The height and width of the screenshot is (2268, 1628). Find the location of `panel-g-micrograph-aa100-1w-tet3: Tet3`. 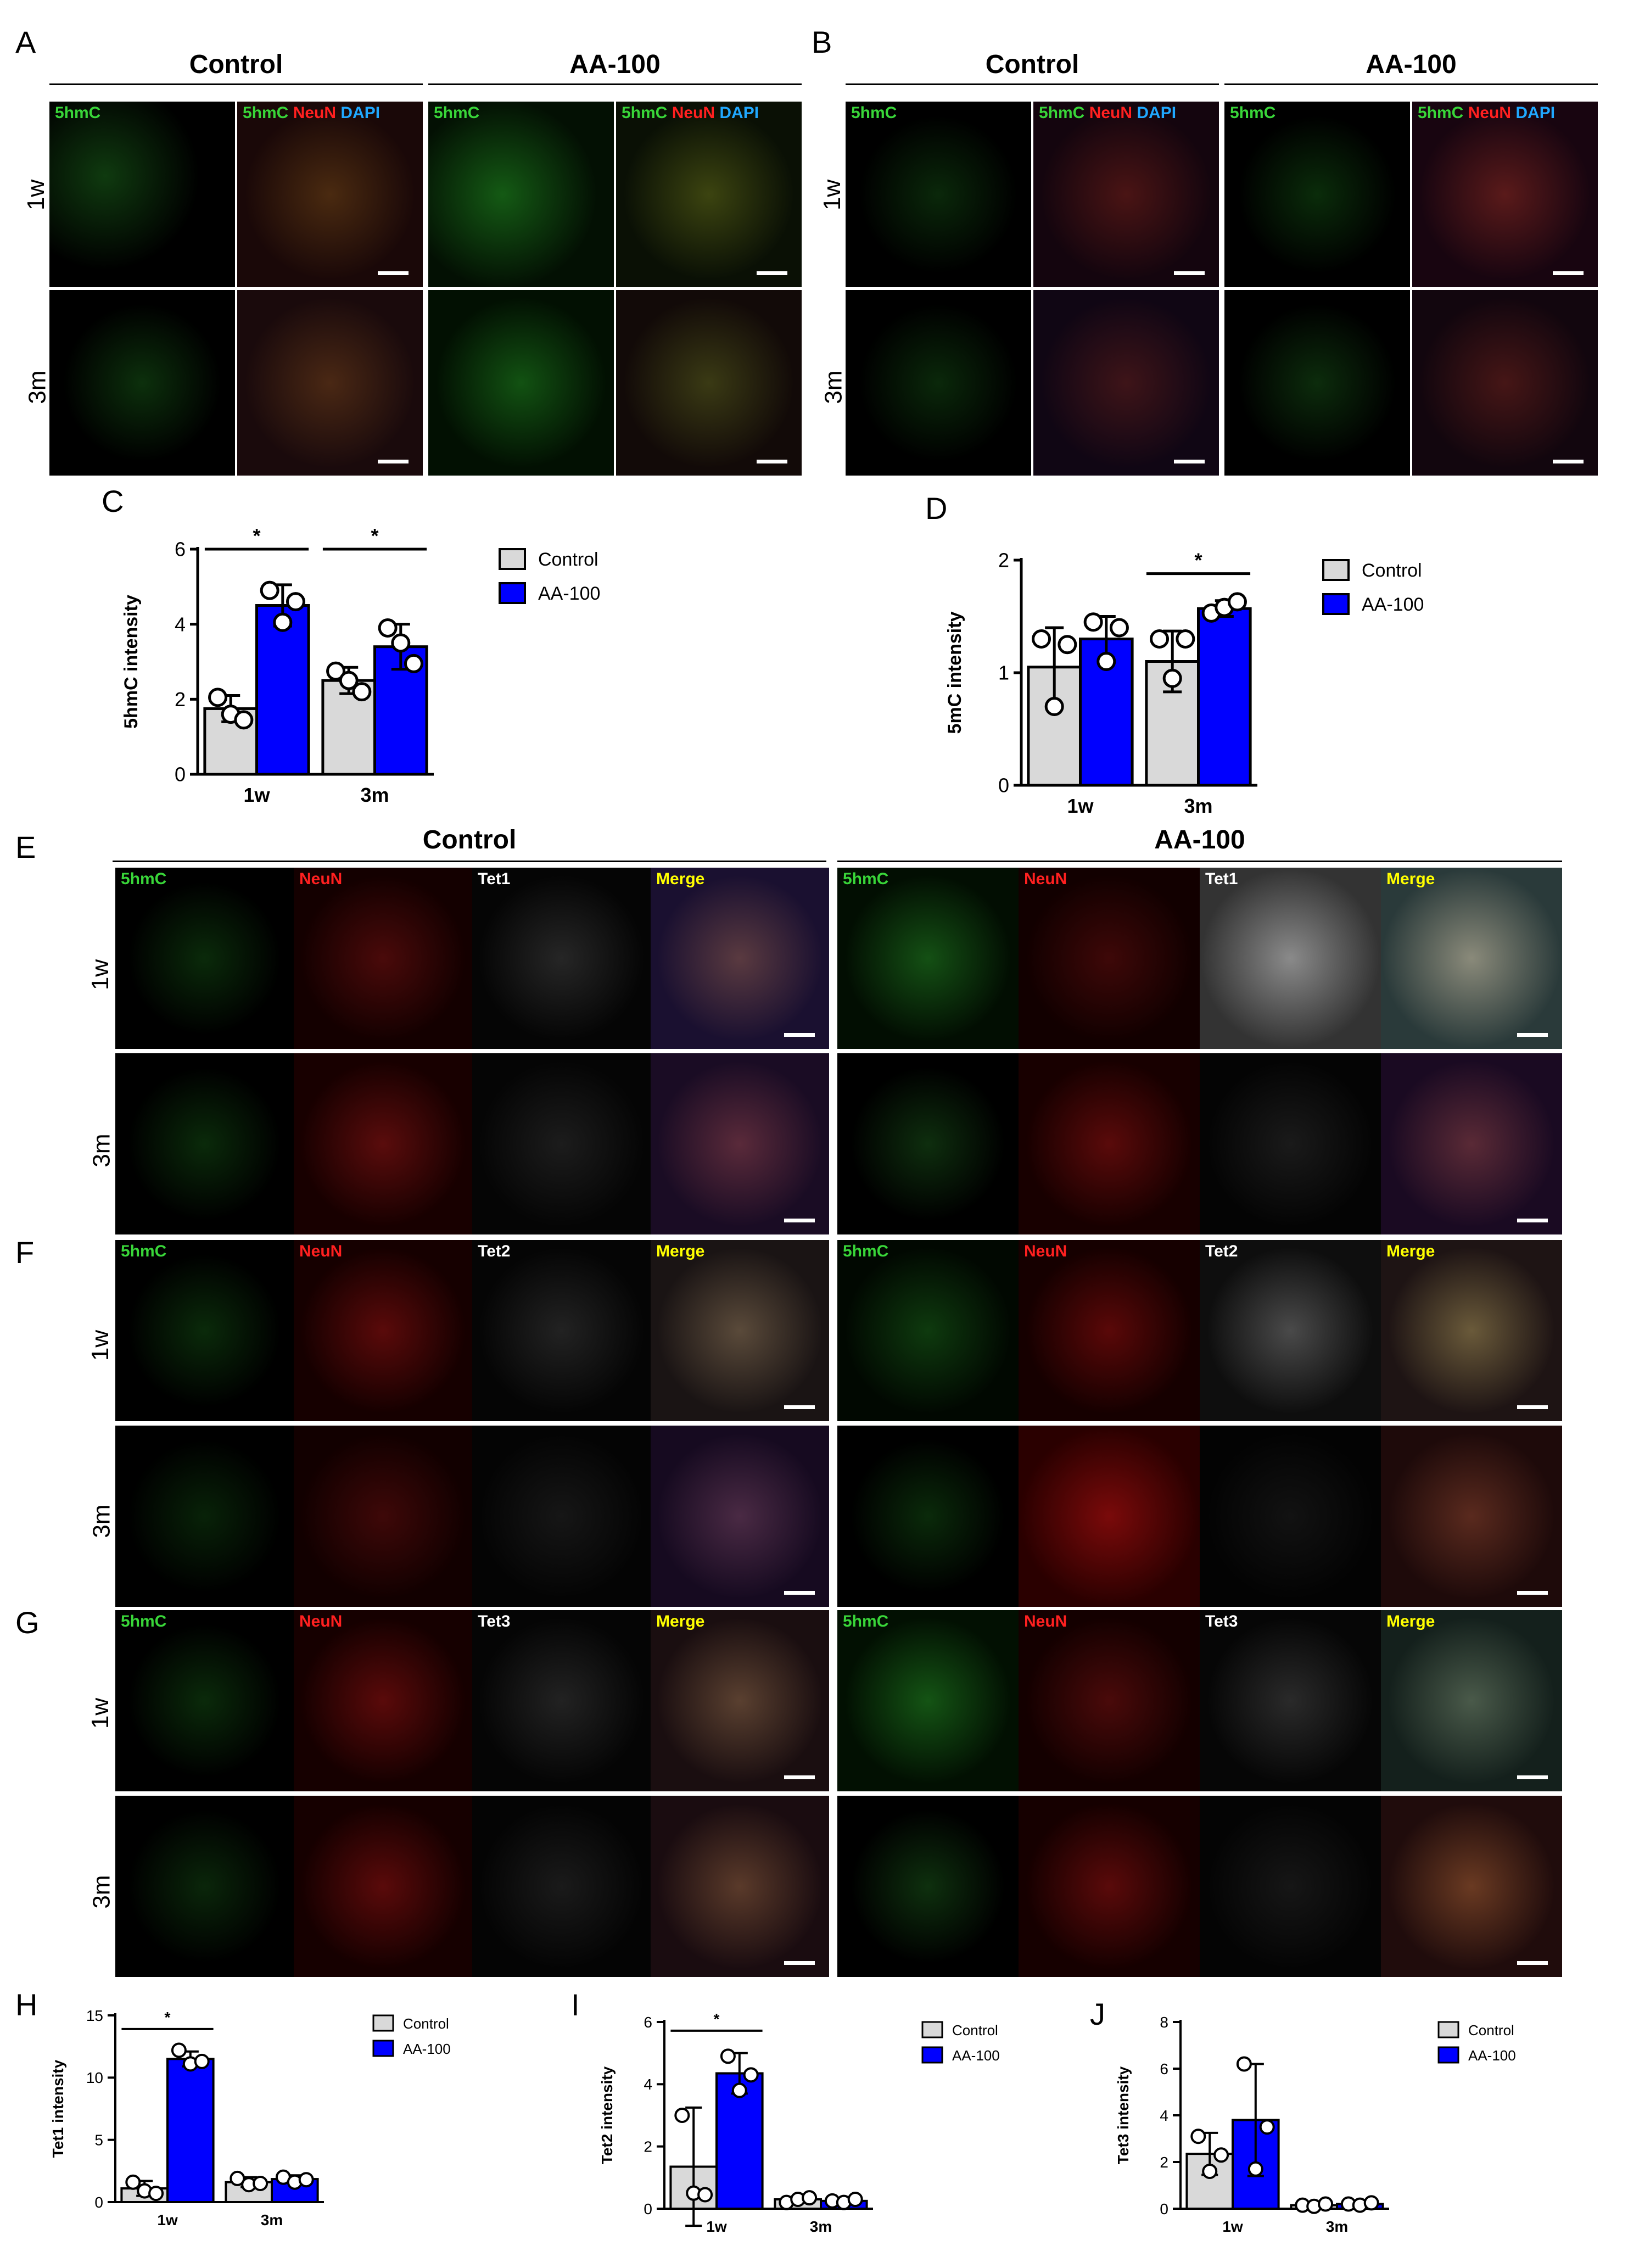

panel-g-micrograph-aa100-1w-tet3: Tet3 is located at coordinates (1290, 1701).